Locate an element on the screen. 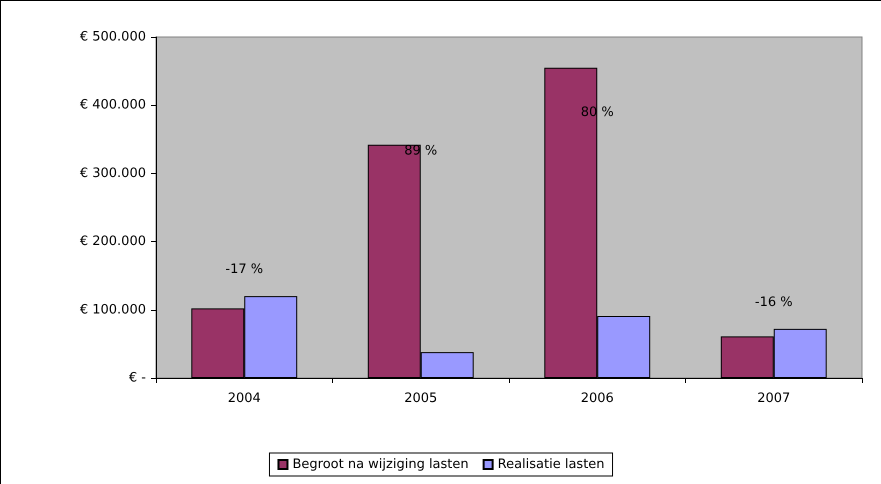  y-tick-label: € - is located at coordinates (137, 378).